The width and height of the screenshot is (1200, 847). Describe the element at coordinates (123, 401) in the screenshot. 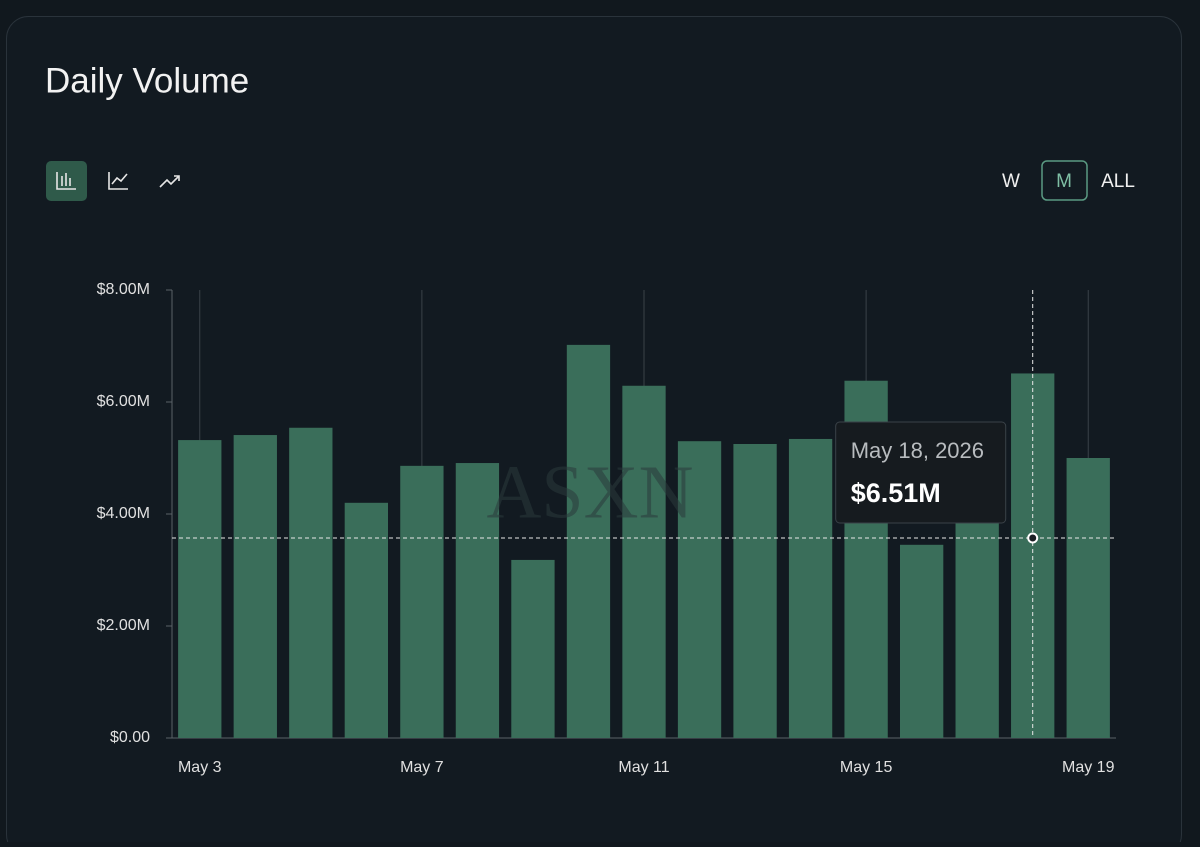

I see `y-tick-label: $6.00M` at that location.